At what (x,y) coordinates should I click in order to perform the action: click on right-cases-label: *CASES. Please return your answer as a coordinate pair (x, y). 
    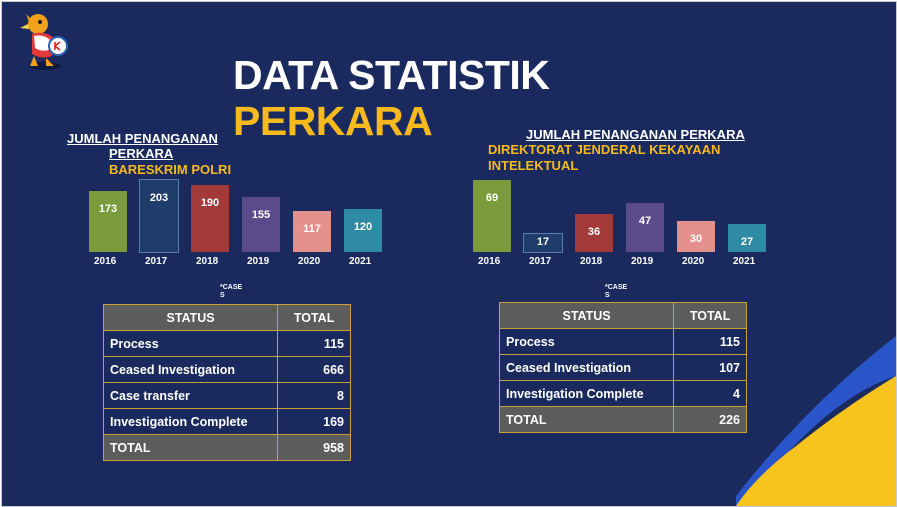
    Looking at the image, I should click on (616, 291).